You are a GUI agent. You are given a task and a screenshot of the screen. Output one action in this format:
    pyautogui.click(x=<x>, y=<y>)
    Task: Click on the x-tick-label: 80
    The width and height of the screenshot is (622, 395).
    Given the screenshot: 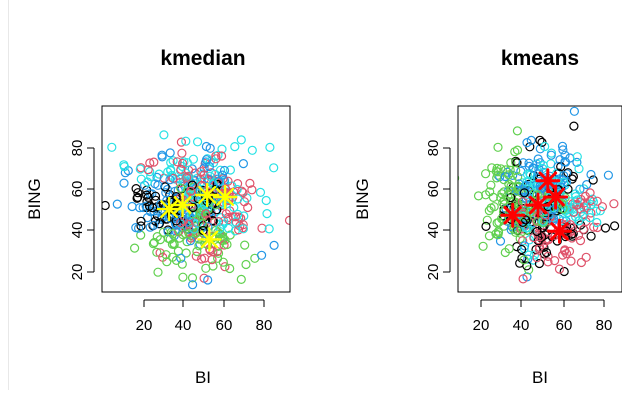 What is the action you would take?
    pyautogui.click(x=264, y=325)
    